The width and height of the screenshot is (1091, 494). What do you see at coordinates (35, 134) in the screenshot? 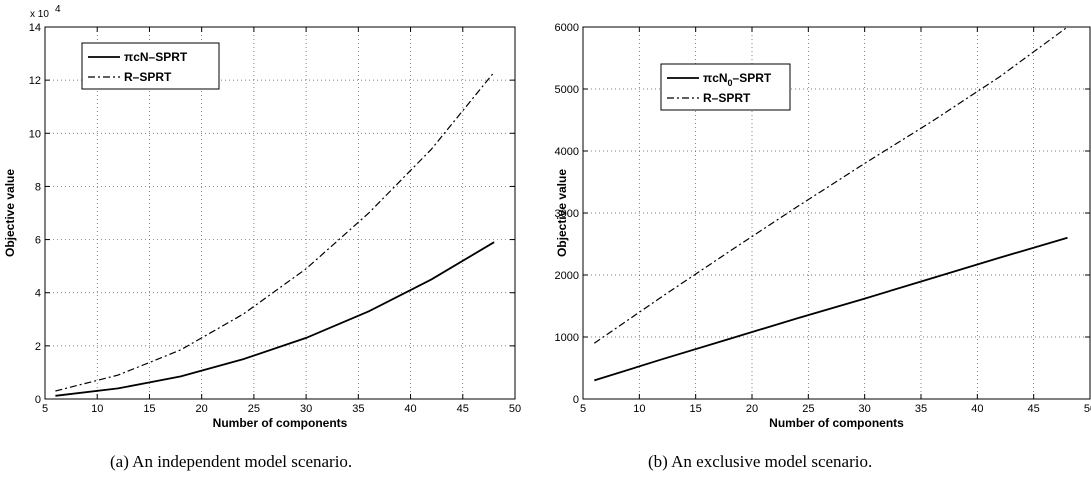
I see `y-tick-label: 10` at bounding box center [35, 134].